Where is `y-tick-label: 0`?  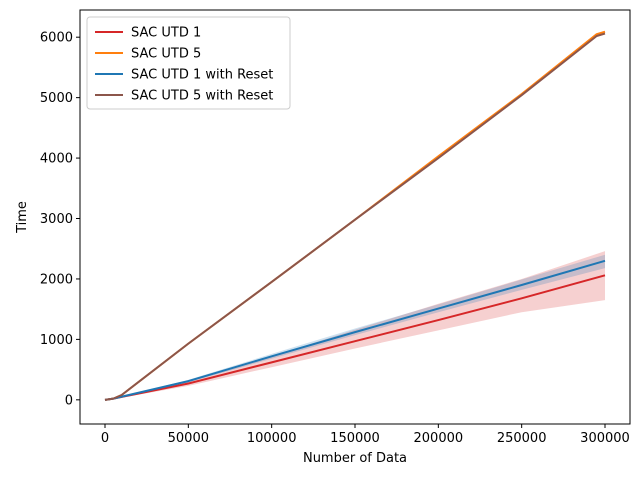
y-tick-label: 0 is located at coordinates (69, 400).